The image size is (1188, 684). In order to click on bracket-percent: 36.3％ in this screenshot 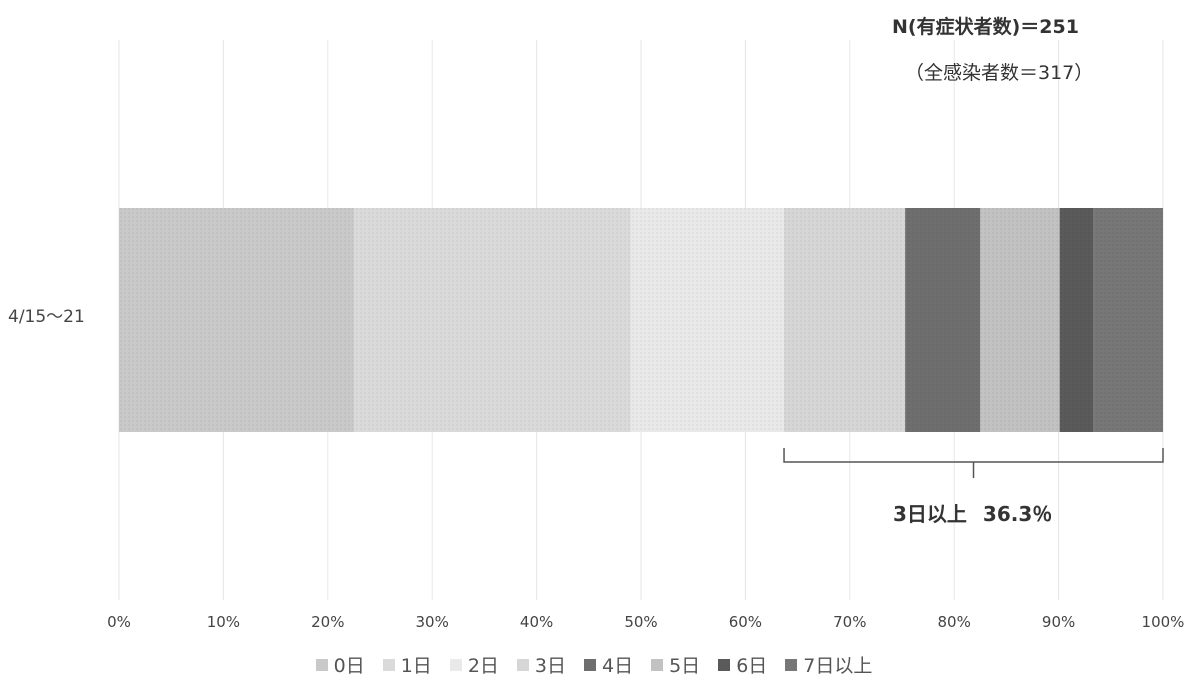, I will do `click(1017, 514)`.